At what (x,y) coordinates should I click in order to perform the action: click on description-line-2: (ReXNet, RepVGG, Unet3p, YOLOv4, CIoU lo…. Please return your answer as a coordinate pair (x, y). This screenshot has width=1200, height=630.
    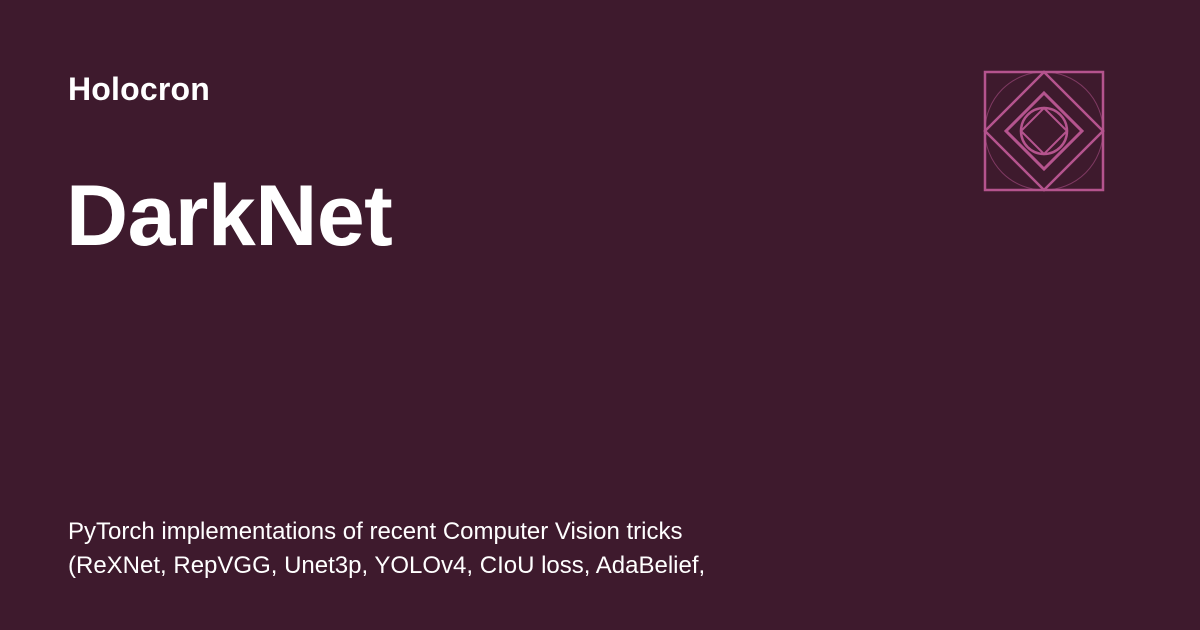
    Looking at the image, I should click on (387, 565).